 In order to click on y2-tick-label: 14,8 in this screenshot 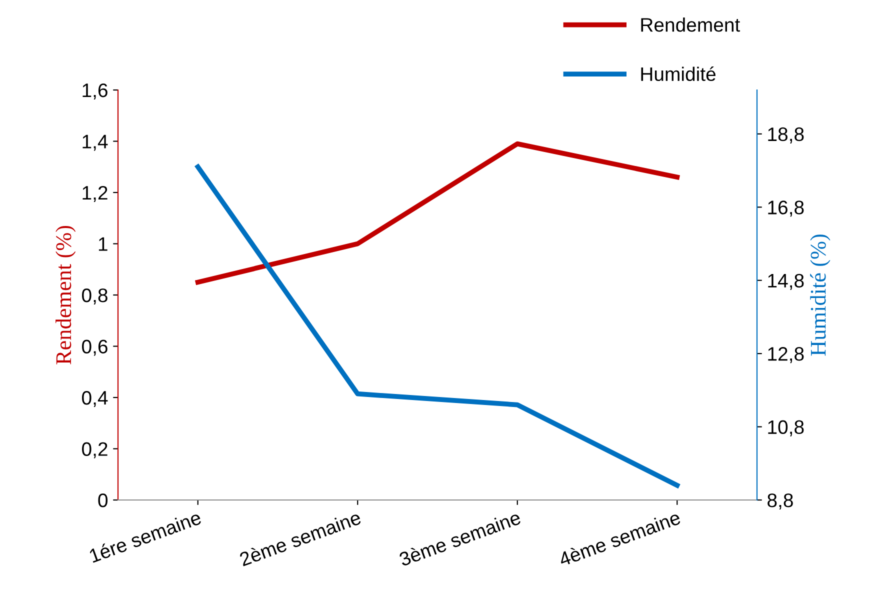, I will do `click(786, 282)`.